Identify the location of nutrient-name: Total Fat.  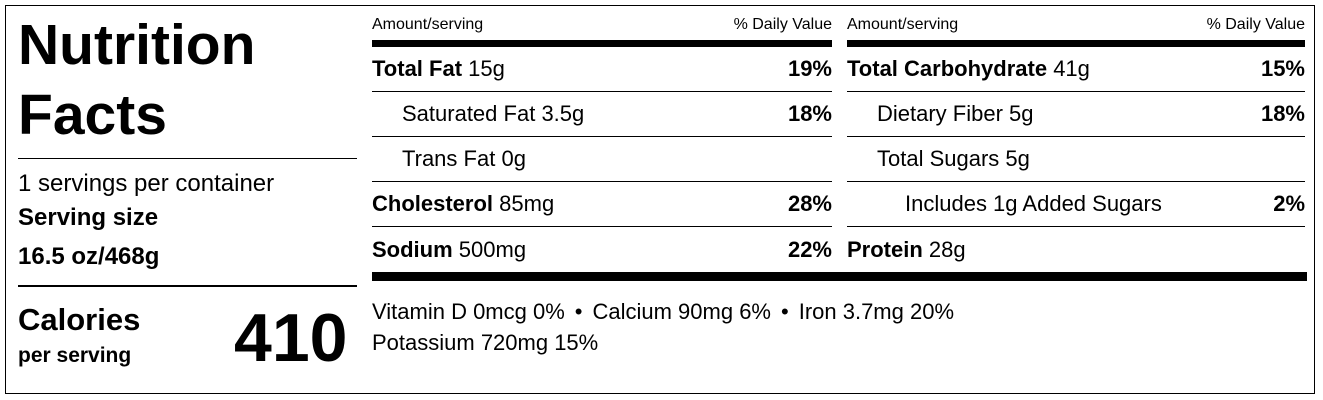
(417, 68).